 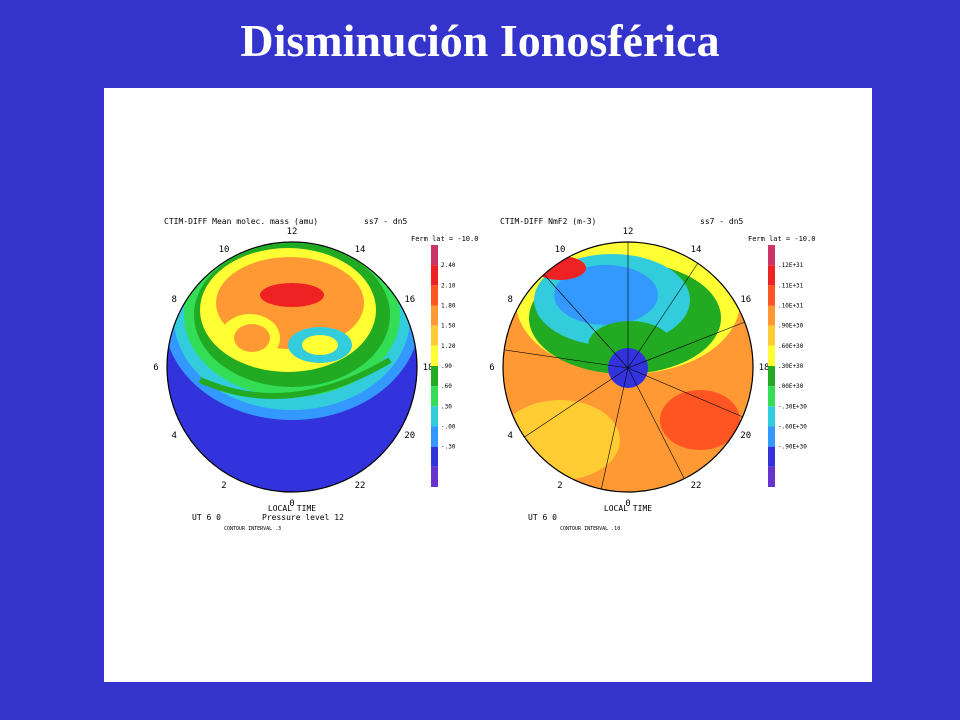 What do you see at coordinates (792, 427) in the screenshot?
I see `colorbar-label: -.60E+30` at bounding box center [792, 427].